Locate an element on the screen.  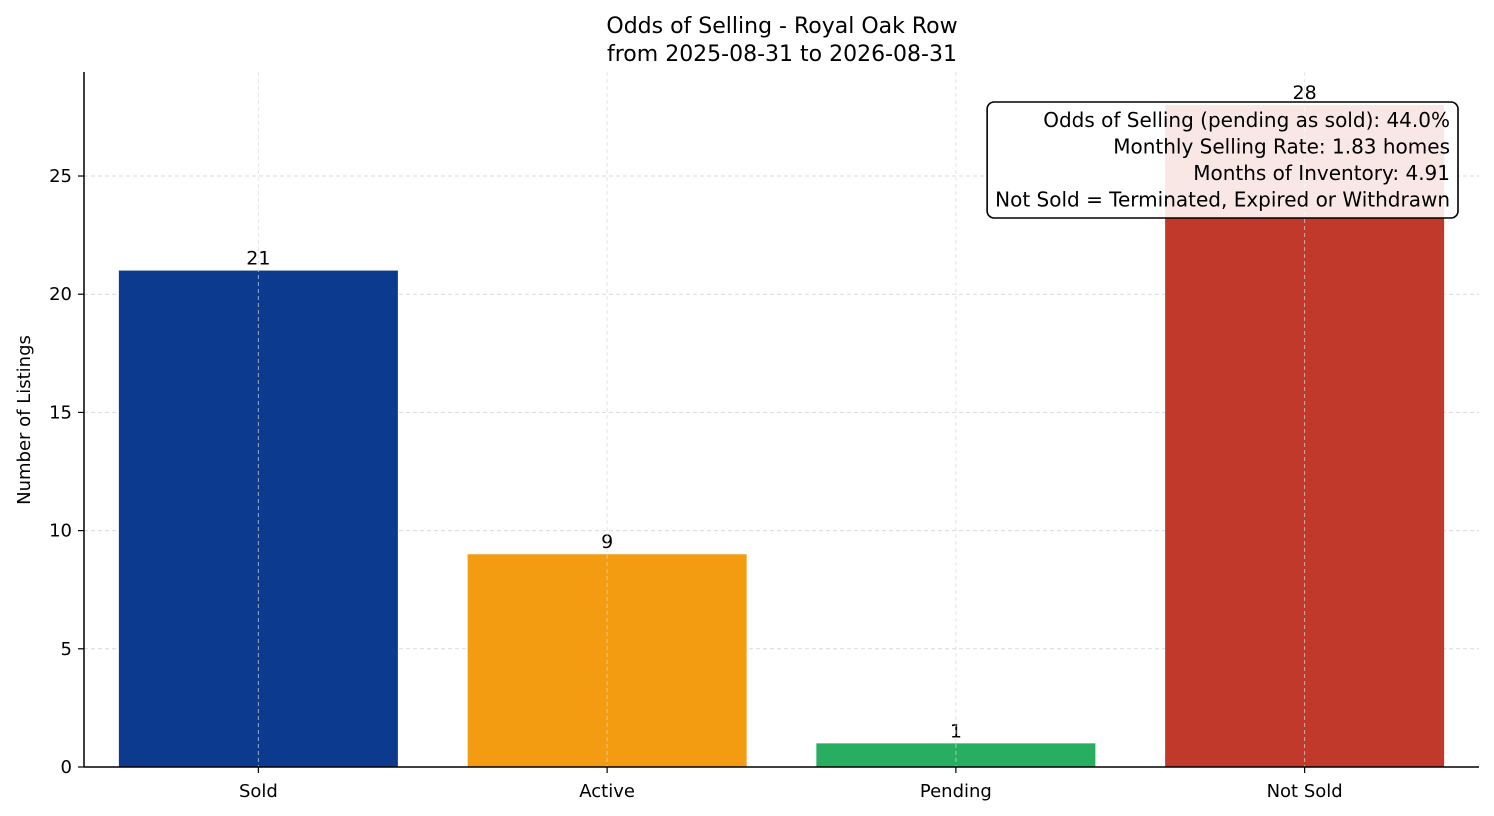
annotation-frame is located at coordinates (1222, 160).